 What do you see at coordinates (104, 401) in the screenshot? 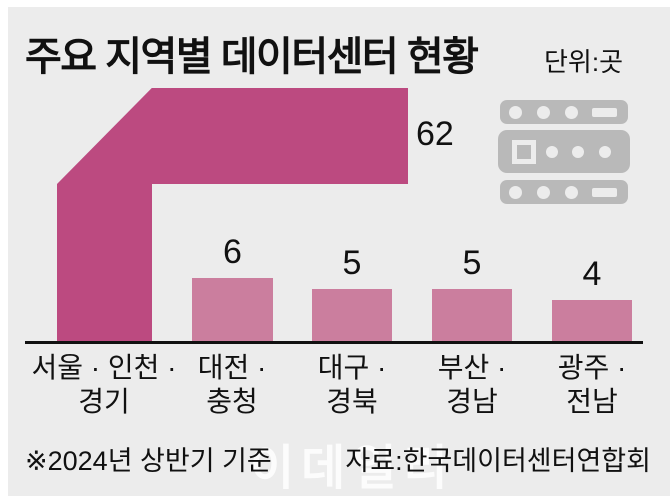
I see `category-line: 경기` at bounding box center [104, 401].